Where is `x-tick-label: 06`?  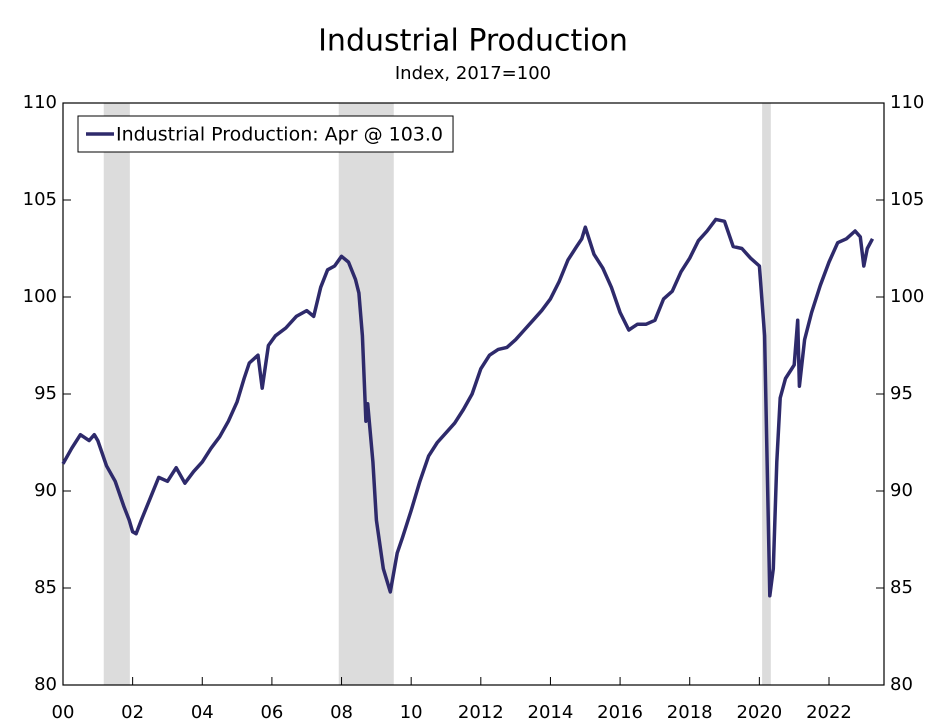 x-tick-label: 06 is located at coordinates (271, 712).